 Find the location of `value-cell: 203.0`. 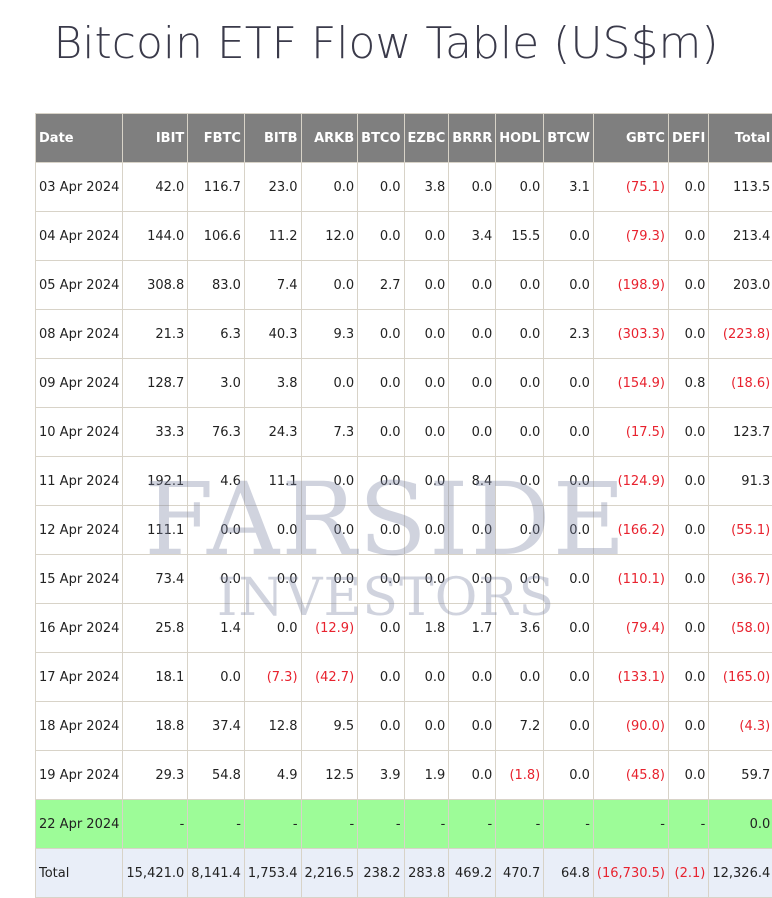

value-cell: 203.0 is located at coordinates (740, 285).